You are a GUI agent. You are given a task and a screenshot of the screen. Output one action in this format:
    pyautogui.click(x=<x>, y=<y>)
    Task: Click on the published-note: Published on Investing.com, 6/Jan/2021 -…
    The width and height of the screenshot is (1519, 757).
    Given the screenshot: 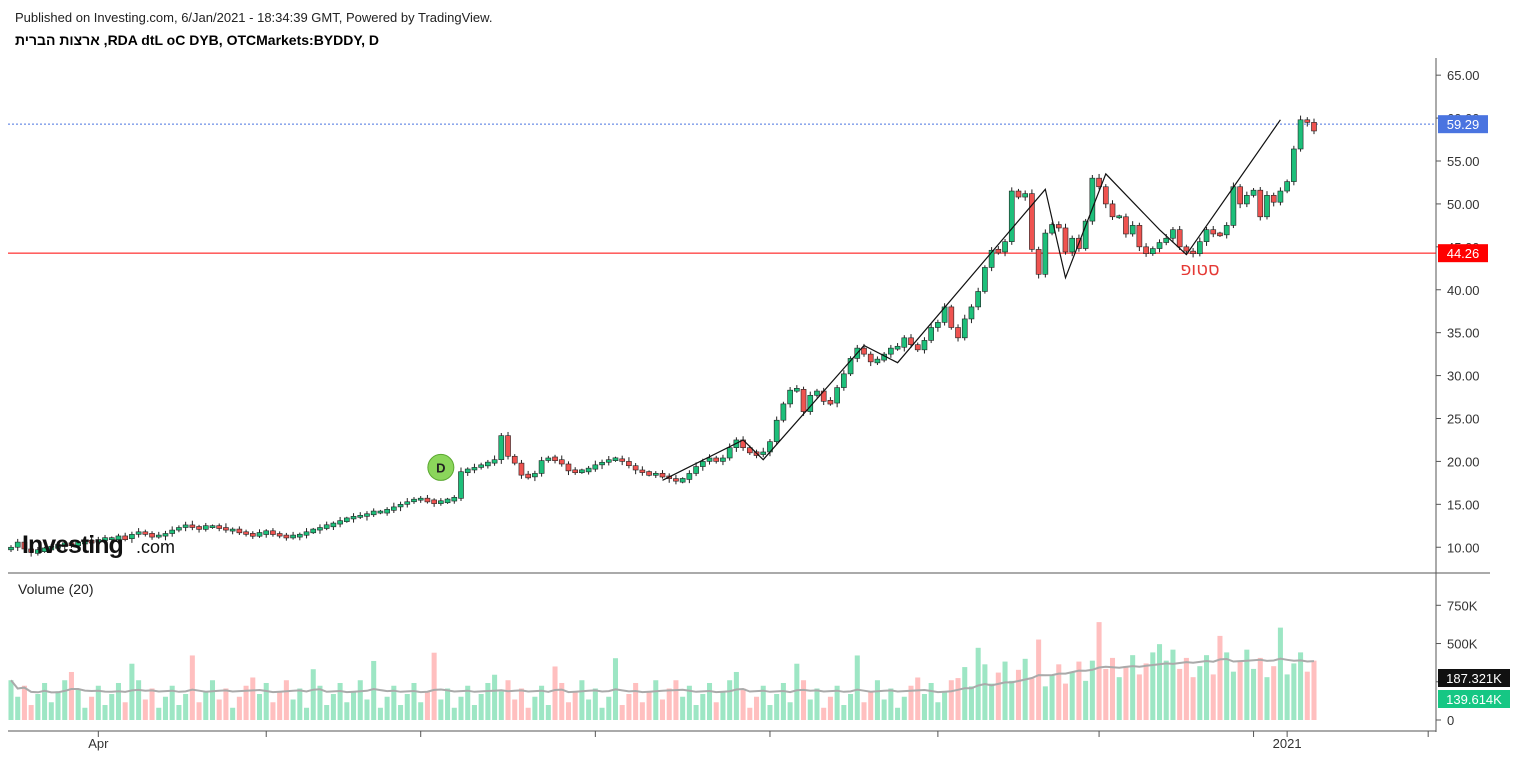 What is the action you would take?
    pyautogui.click(x=254, y=17)
    